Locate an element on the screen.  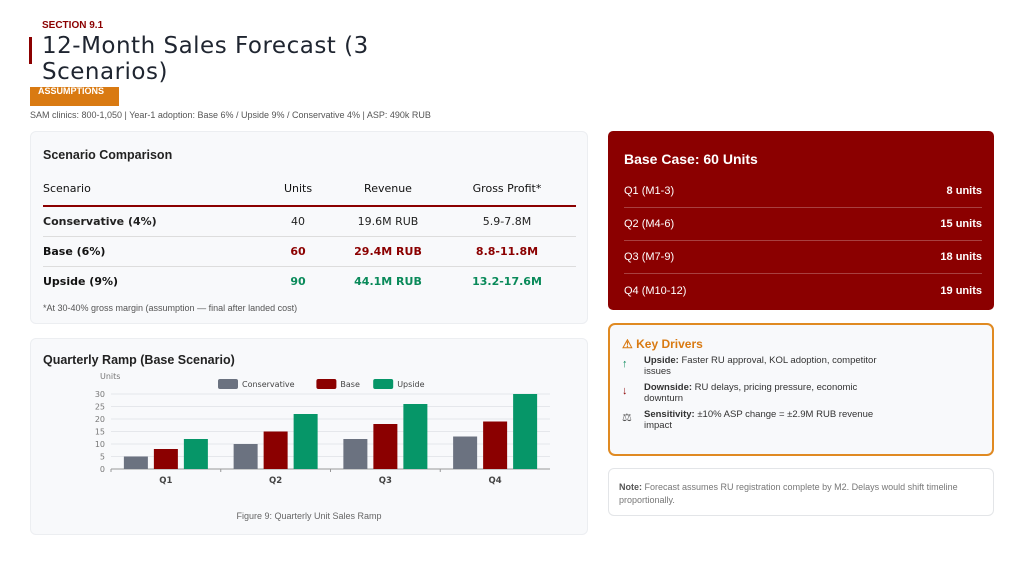
section-label: SECTION 9.1 is located at coordinates (73, 25).